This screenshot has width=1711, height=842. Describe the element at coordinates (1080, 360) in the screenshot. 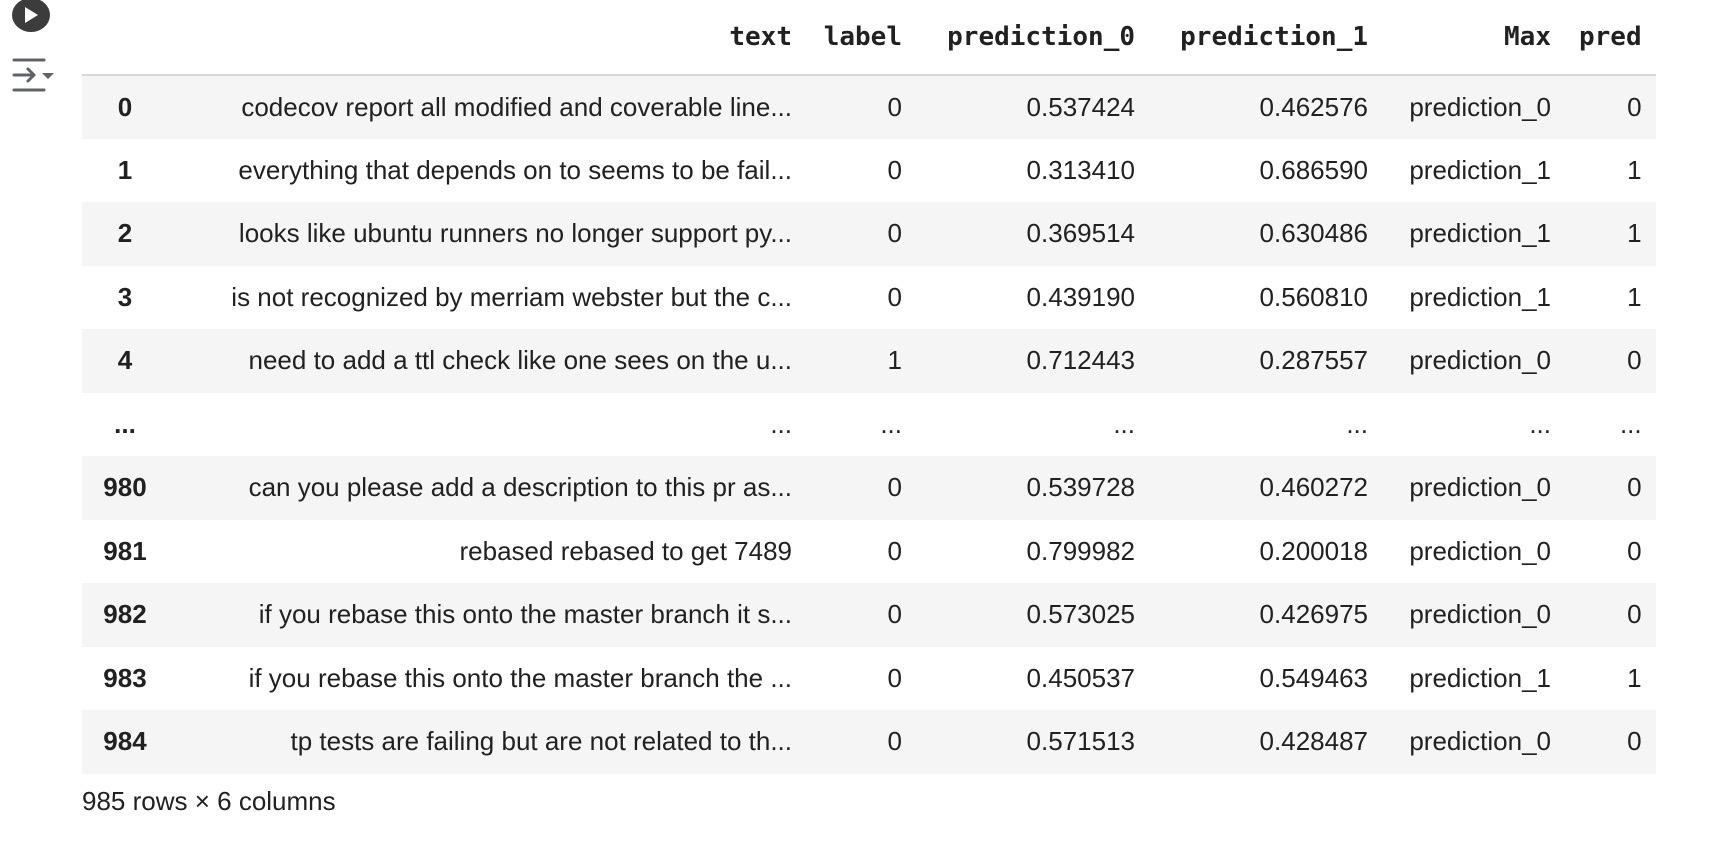

I see `cell-prediction-0: 0.712443` at that location.